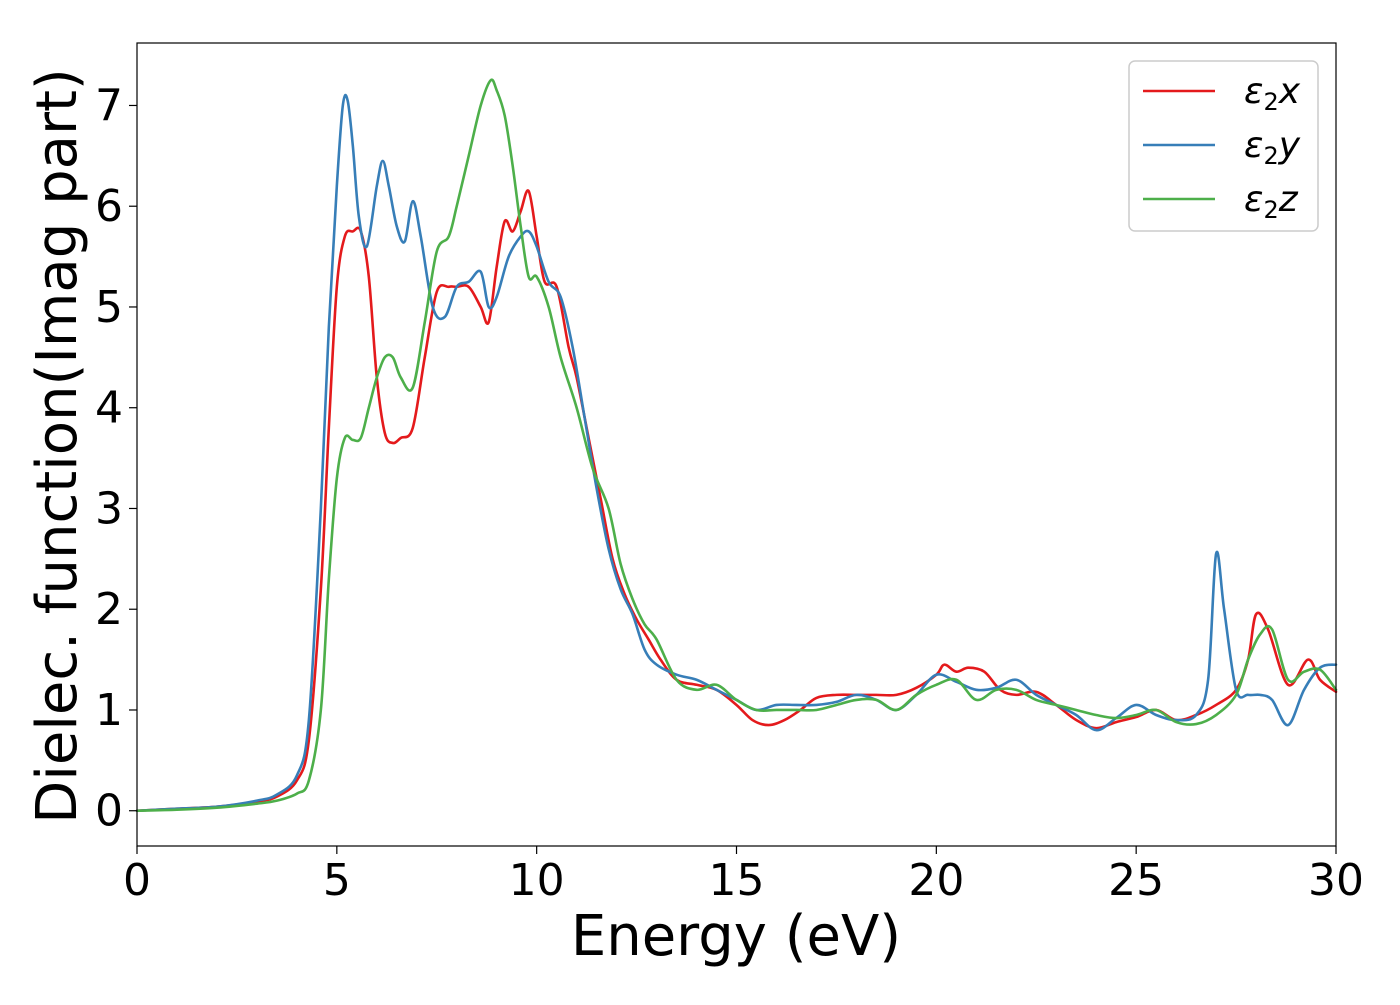 Image resolution: width=1400 pixels, height=1005 pixels. Describe the element at coordinates (1272, 147) in the screenshot. I see `legend-label-y: ε2y` at that location.